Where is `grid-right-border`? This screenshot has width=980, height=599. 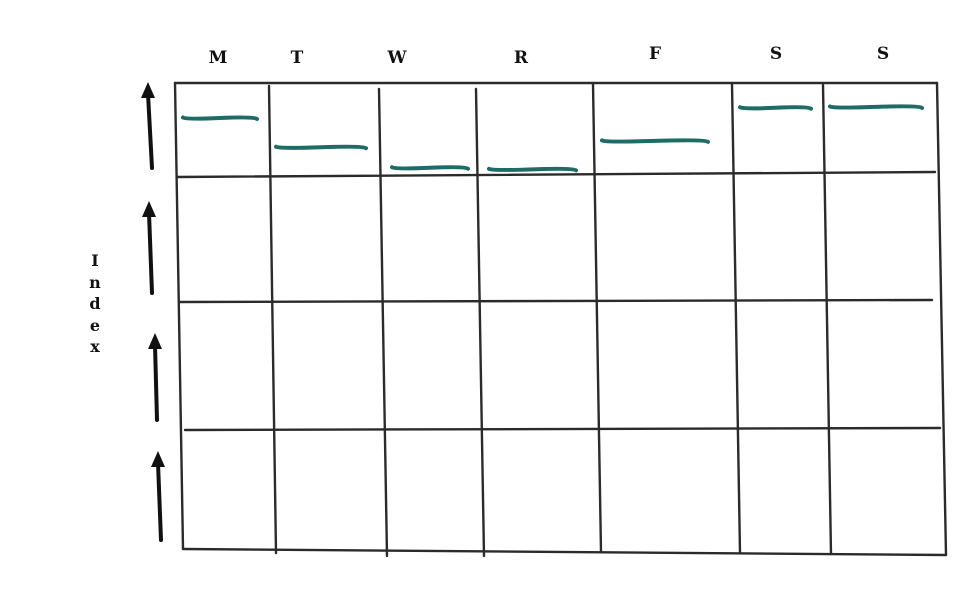
grid-right-border is located at coordinates (941, 319).